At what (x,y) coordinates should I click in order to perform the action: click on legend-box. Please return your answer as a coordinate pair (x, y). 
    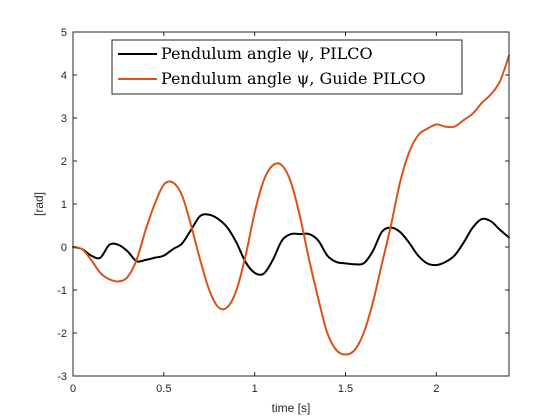
    Looking at the image, I should click on (287, 67).